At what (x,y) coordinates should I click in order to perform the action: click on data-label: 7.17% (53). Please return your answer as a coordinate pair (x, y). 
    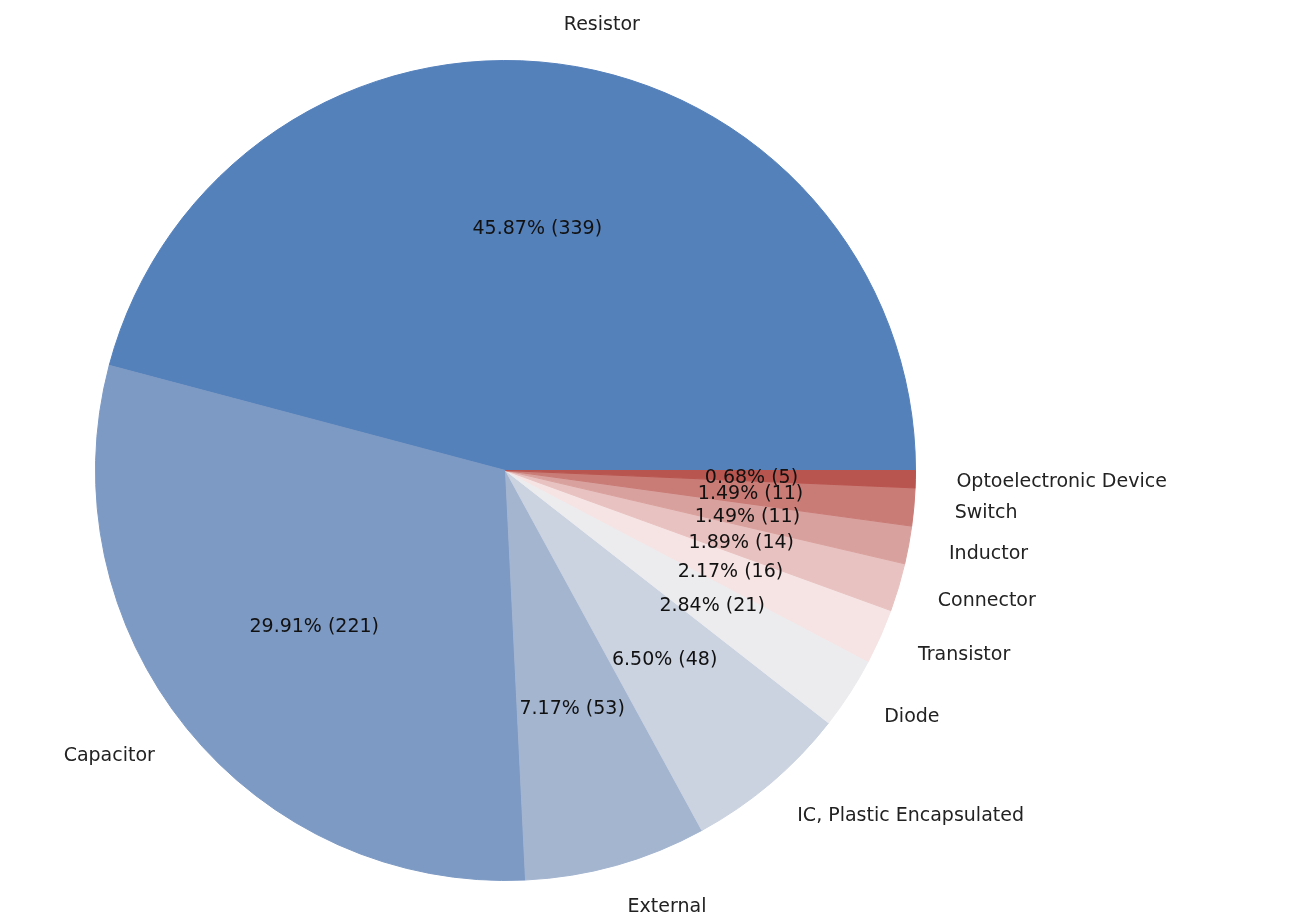
    Looking at the image, I should click on (572, 707).